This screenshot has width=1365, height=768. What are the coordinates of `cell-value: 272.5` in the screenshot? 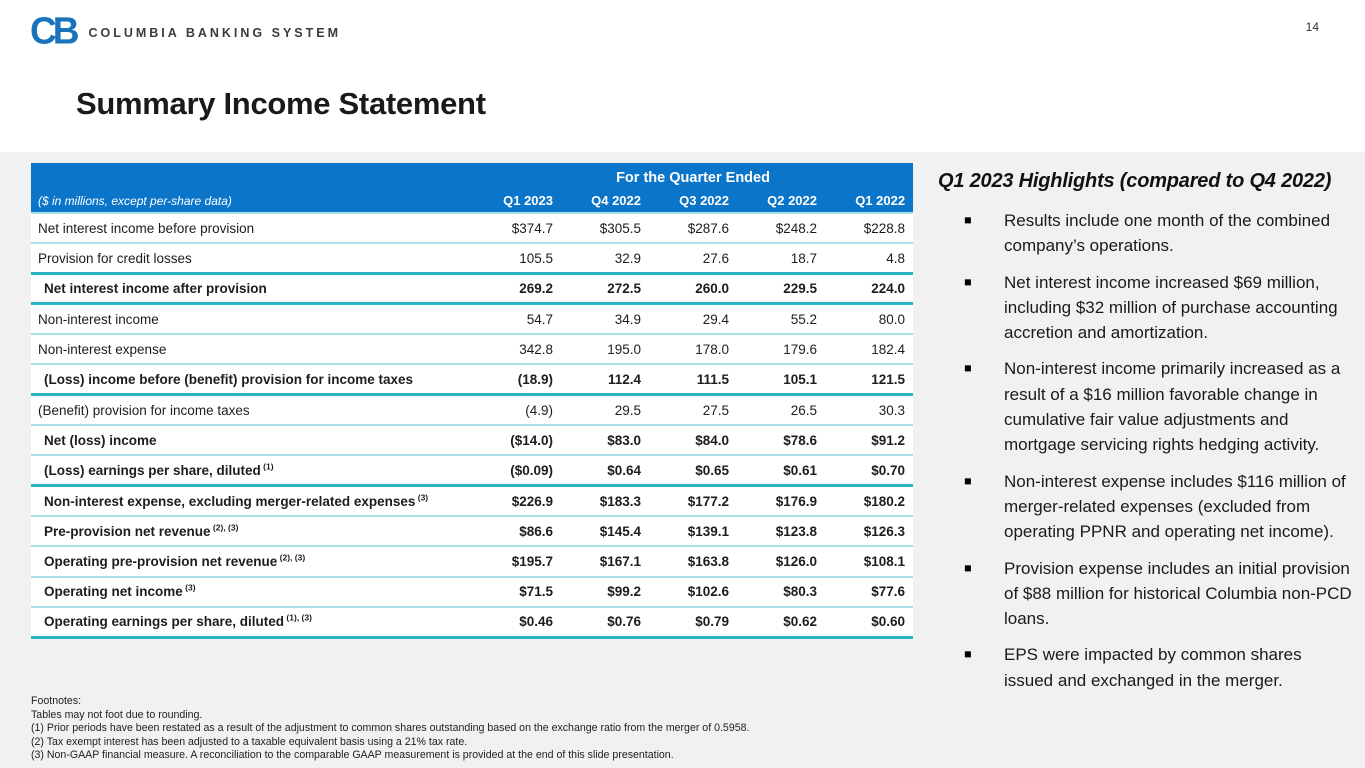 It's located at (605, 289).